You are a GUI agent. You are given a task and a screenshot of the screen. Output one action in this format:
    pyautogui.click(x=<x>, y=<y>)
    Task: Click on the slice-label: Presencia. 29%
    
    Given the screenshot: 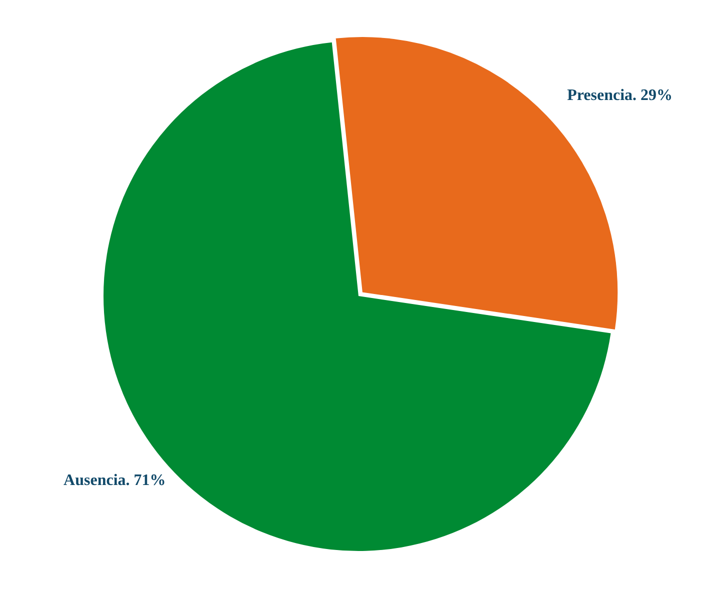 What is the action you would take?
    pyautogui.click(x=620, y=95)
    